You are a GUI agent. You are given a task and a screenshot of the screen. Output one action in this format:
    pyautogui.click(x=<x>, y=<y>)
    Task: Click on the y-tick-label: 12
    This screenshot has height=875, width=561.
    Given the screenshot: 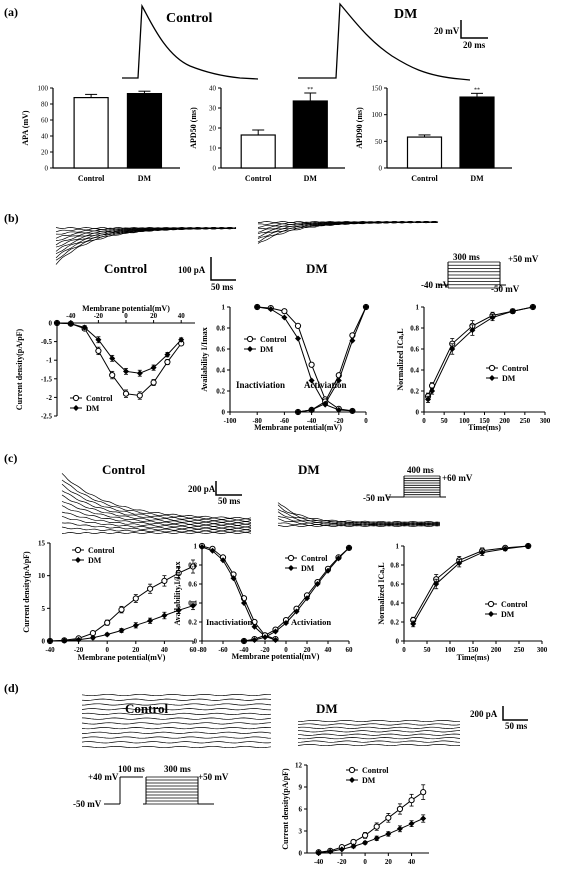 What is the action you would take?
    pyautogui.click(x=299, y=766)
    